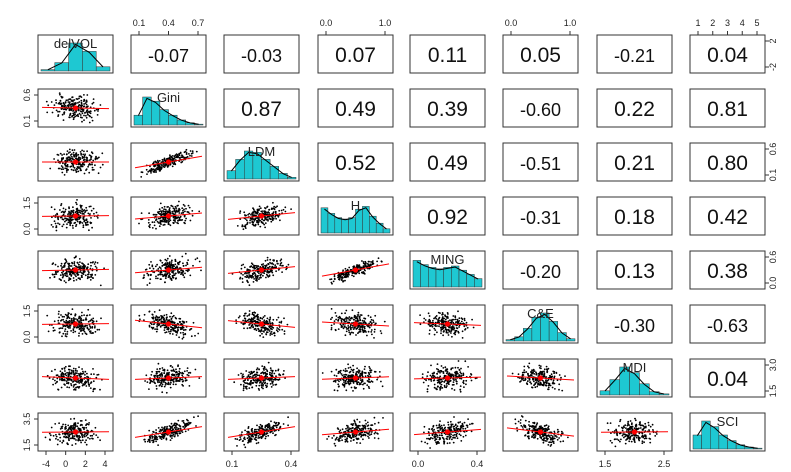 The width and height of the screenshot is (791, 472). Describe the element at coordinates (447, 376) in the screenshot. I see `scatter-r6-c4` at that location.